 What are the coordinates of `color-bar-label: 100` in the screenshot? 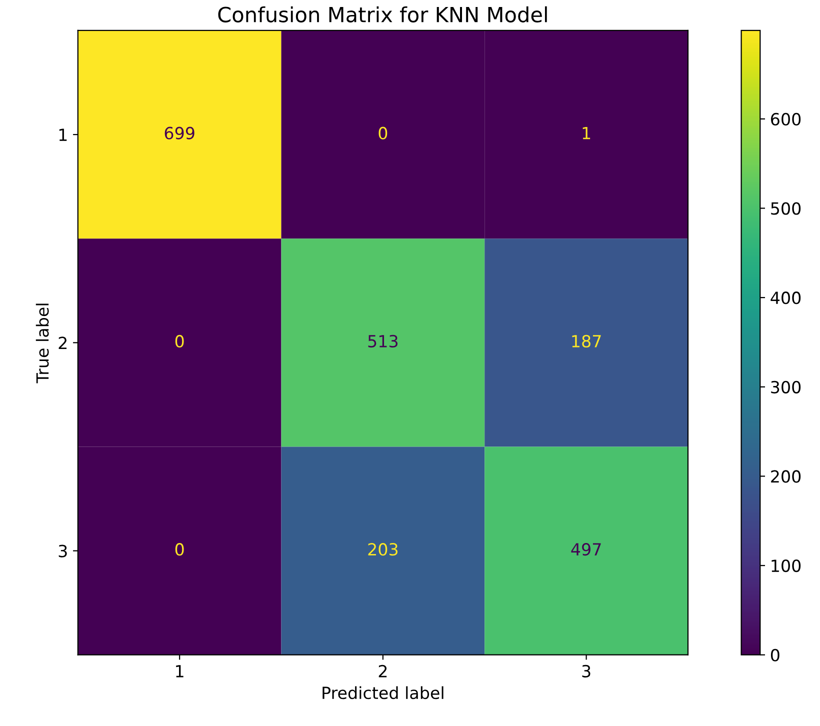 It's located at (786, 565).